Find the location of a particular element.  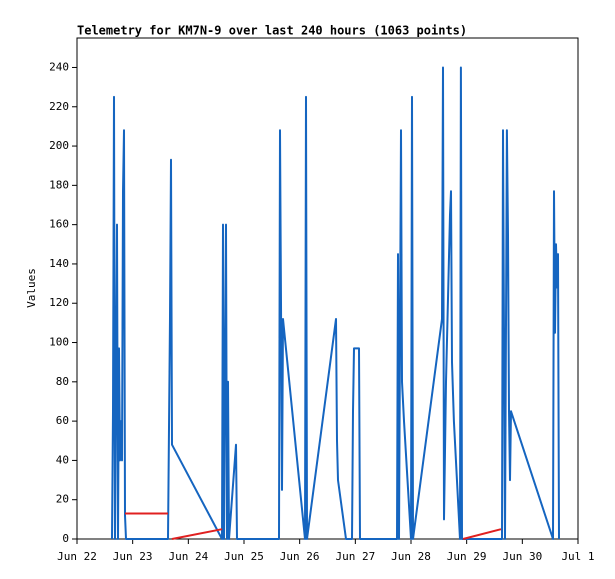

x-tick-label: Jun 27 is located at coordinates (355, 556).